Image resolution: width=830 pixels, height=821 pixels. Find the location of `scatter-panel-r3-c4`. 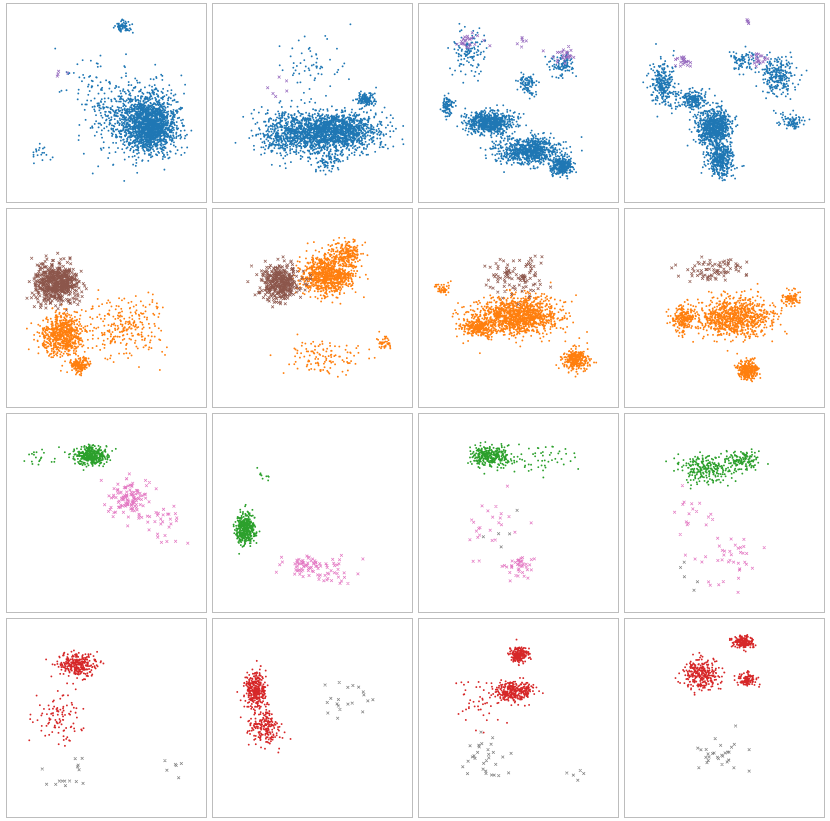

scatter-panel-r3-c4 is located at coordinates (724, 513).